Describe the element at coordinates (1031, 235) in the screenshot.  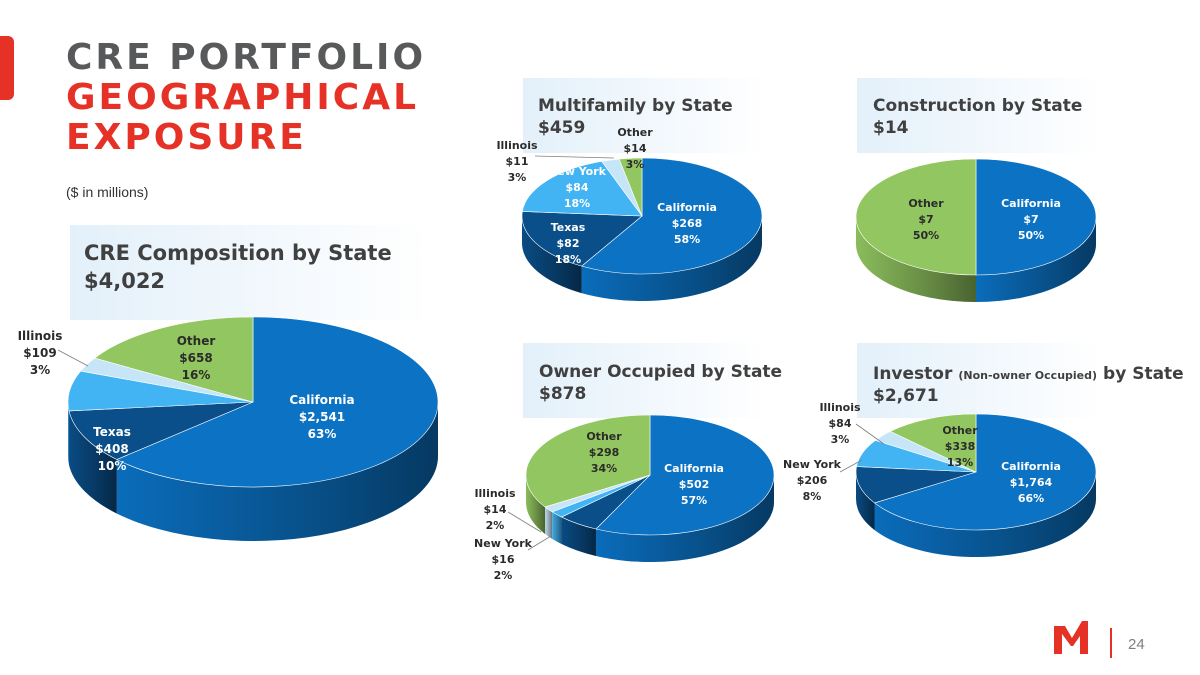
I see `slice-percent-california: 50%` at that location.